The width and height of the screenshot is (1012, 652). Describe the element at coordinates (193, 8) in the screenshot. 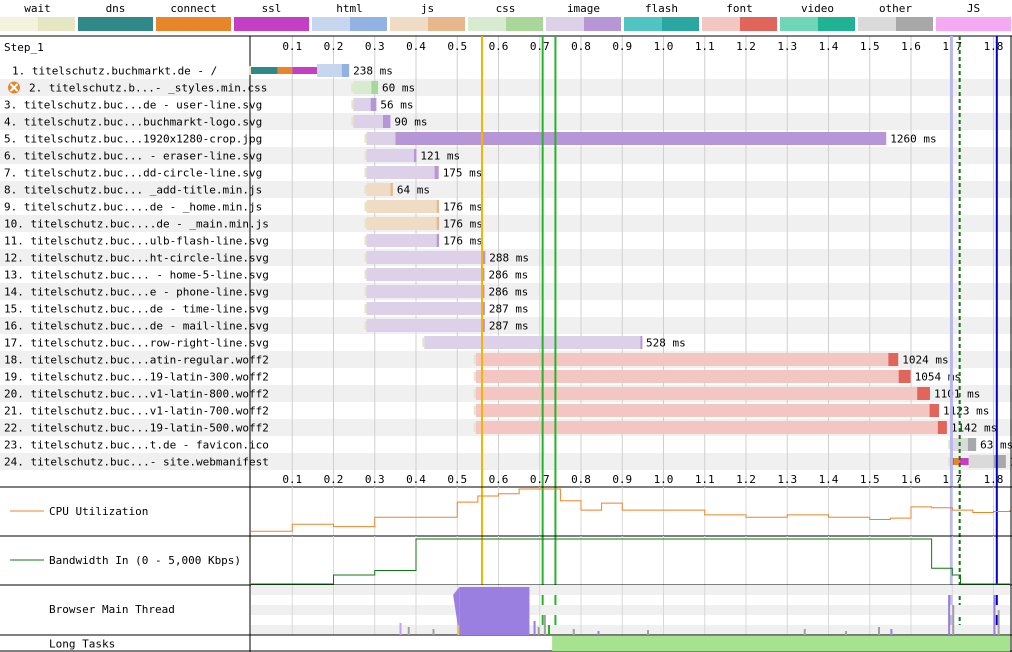

I see `legend-label: connect` at that location.